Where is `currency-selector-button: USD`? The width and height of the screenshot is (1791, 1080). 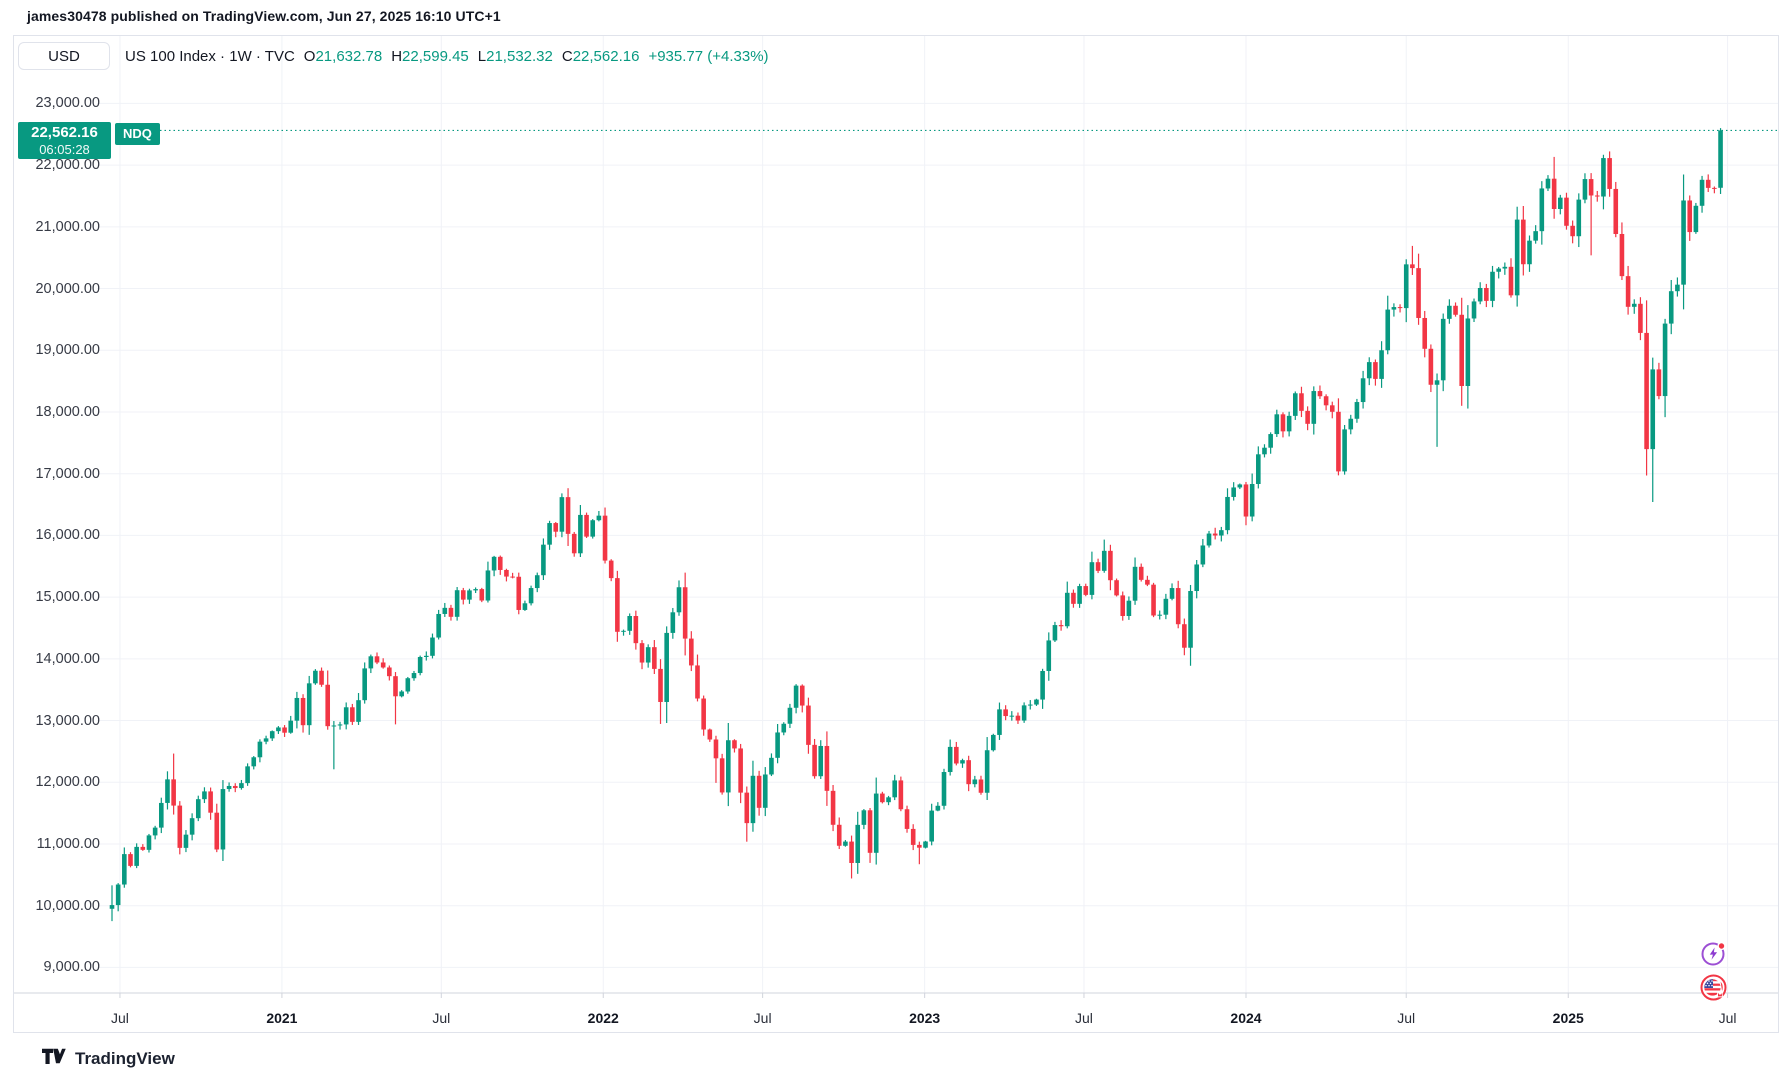
currency-selector-button: USD is located at coordinates (64, 56).